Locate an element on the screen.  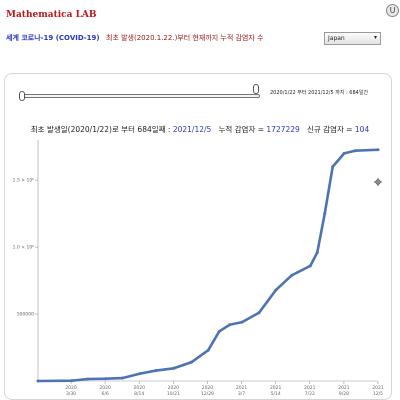
crosshair-icon is located at coordinates (378, 182).